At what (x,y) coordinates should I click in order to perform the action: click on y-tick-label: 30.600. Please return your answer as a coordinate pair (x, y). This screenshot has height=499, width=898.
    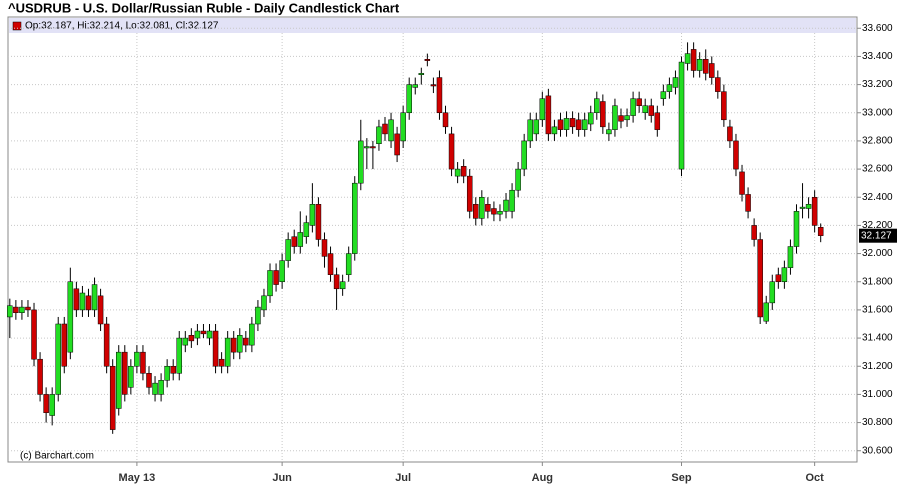
    Looking at the image, I should click on (877, 450).